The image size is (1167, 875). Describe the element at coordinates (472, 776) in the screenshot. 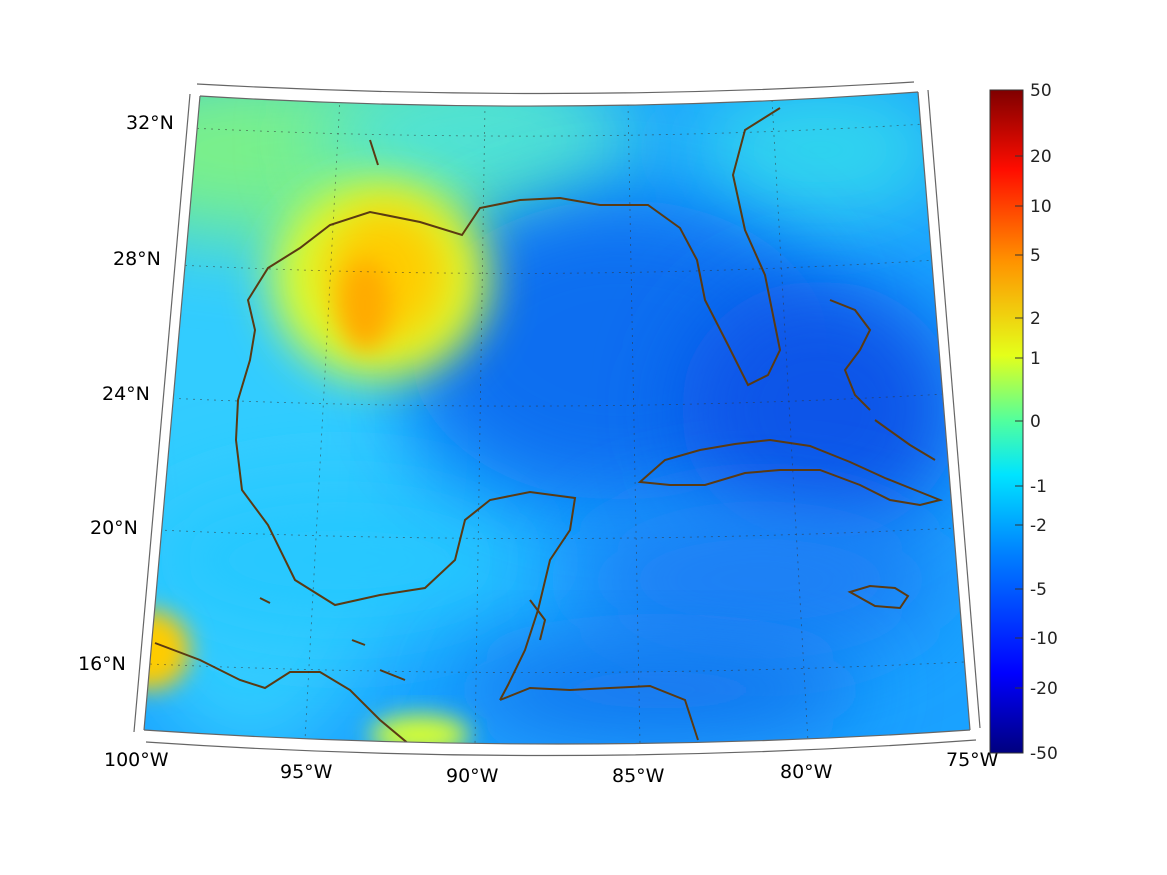

I see `lon-label: 90°W` at that location.